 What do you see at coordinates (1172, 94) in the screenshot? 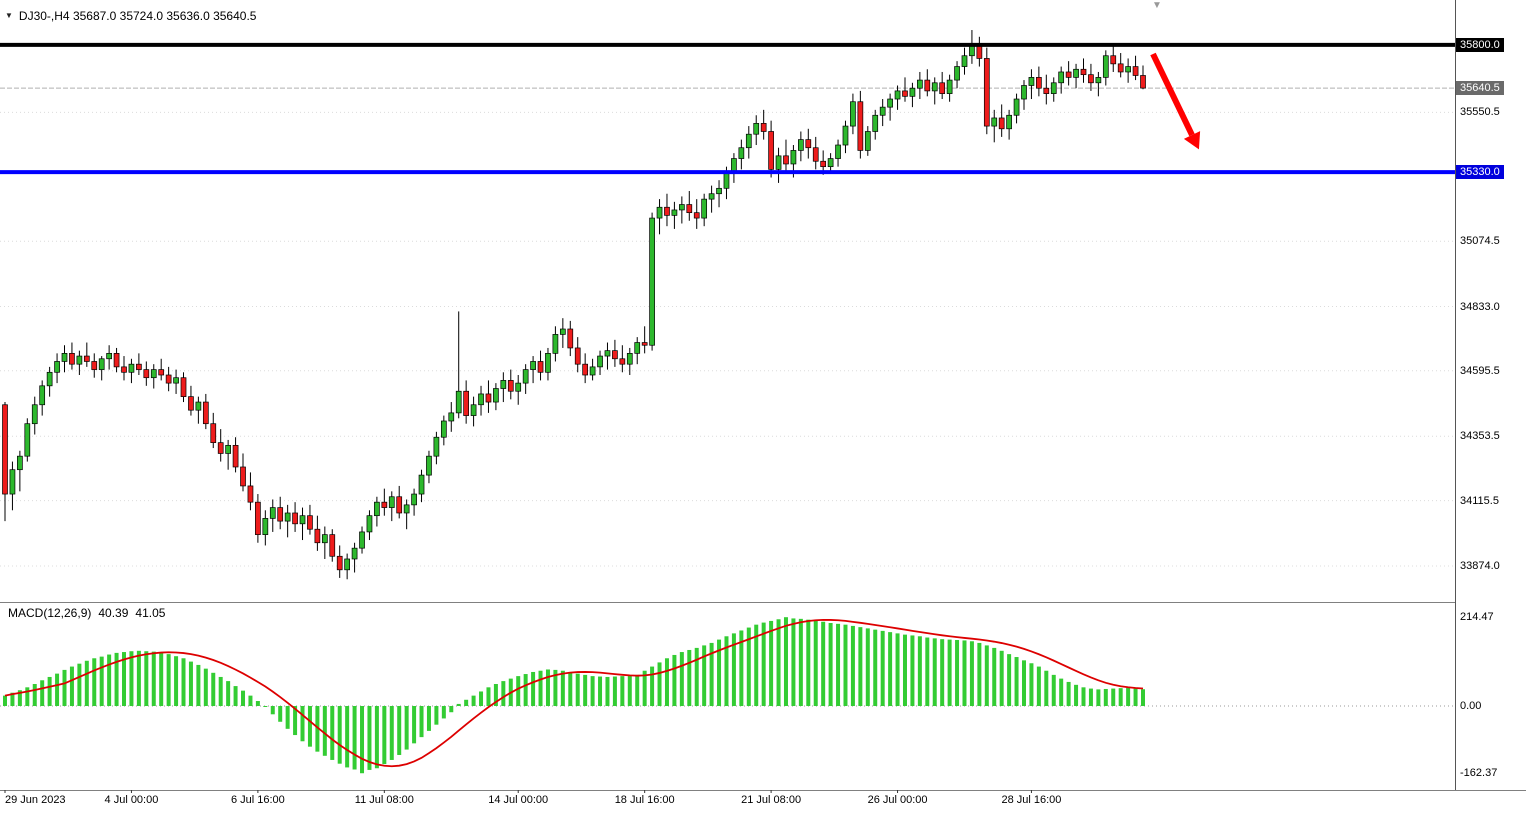
I see `trend-arrow-shaft` at bounding box center [1172, 94].